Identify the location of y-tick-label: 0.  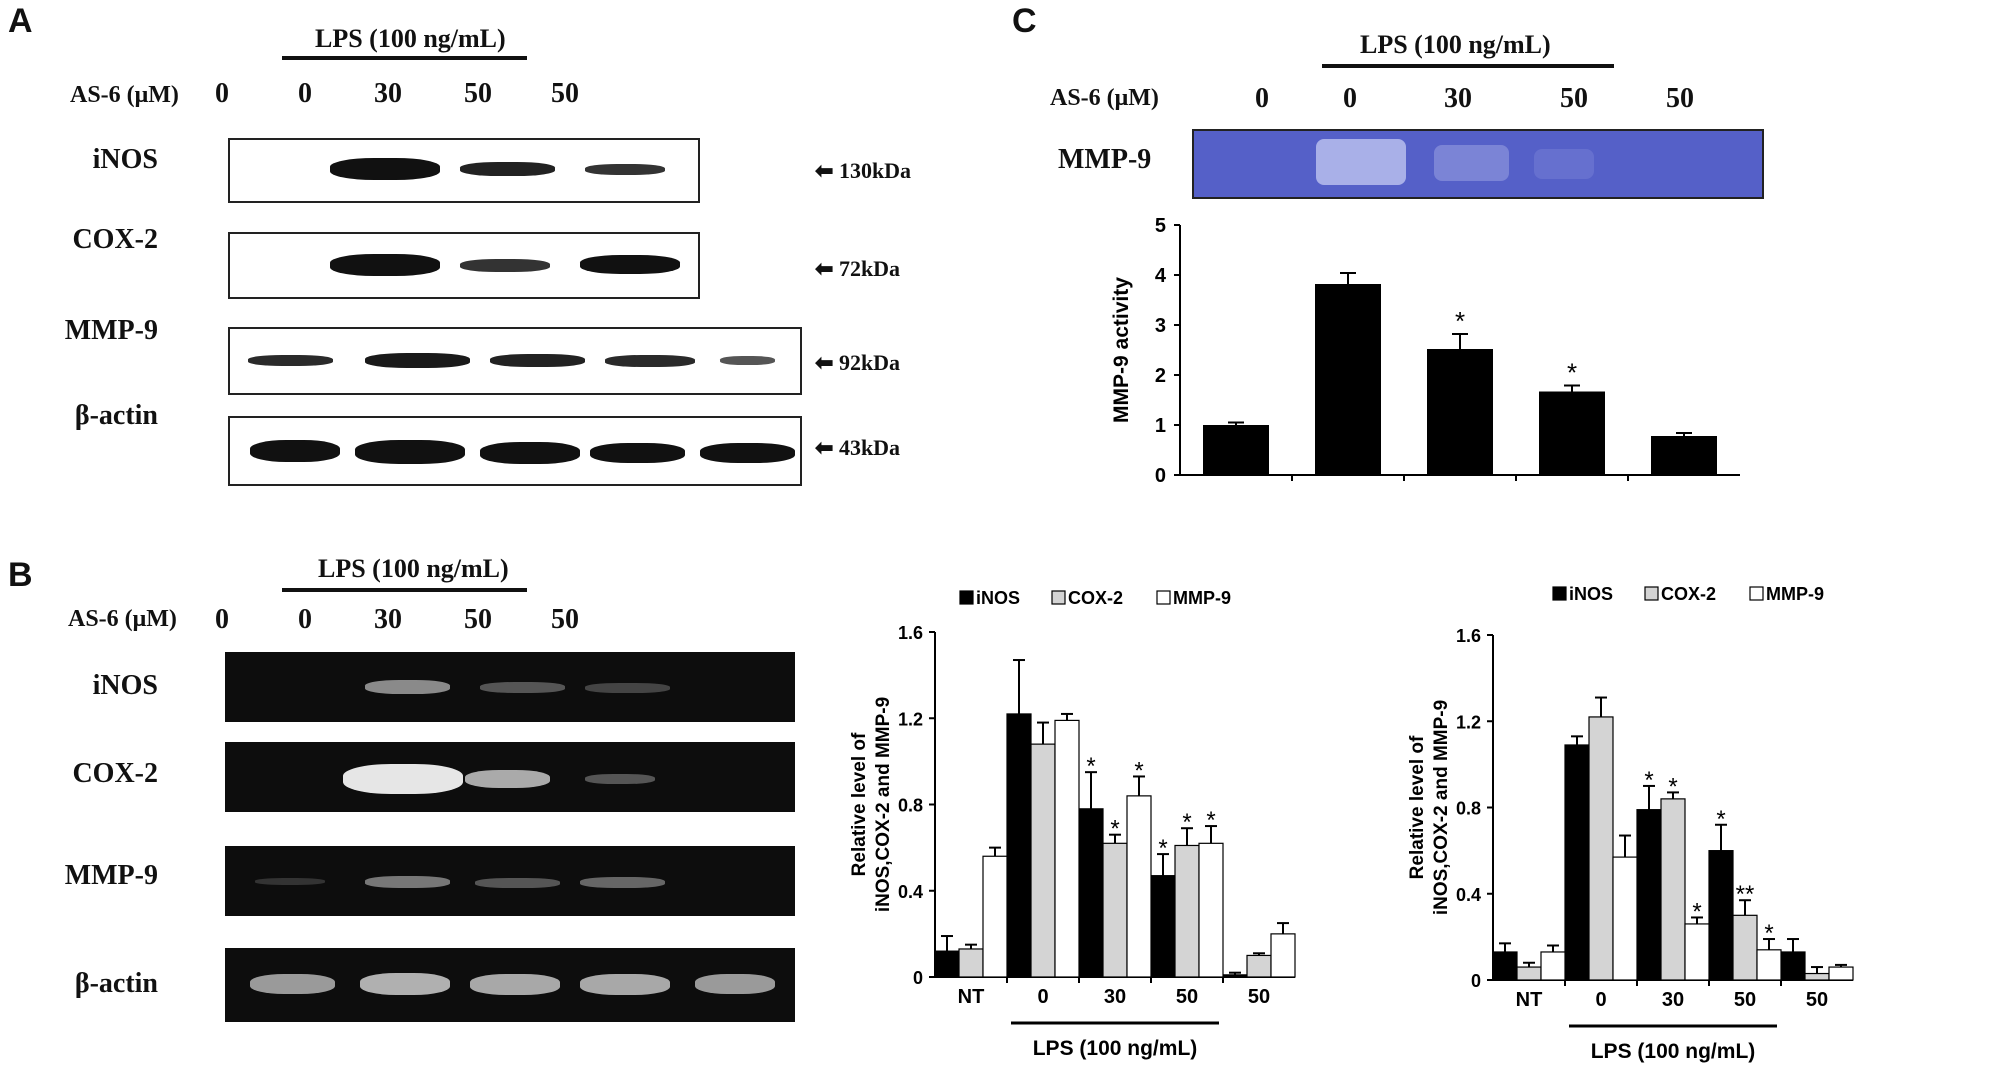
(1476, 981).